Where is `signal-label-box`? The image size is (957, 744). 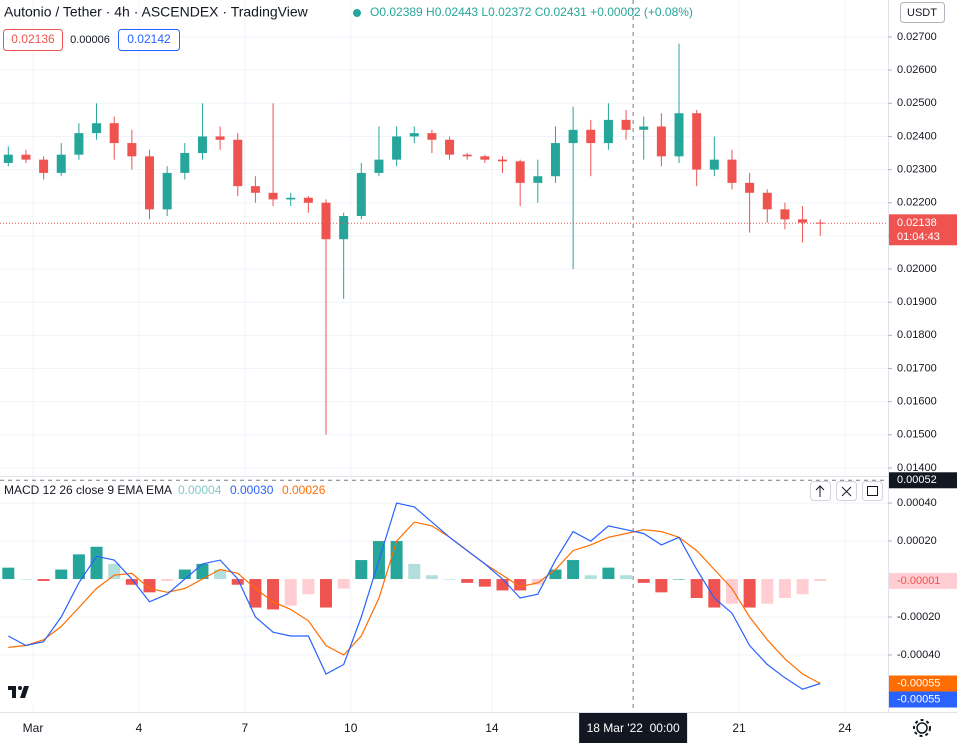 signal-label-box is located at coordinates (923, 683).